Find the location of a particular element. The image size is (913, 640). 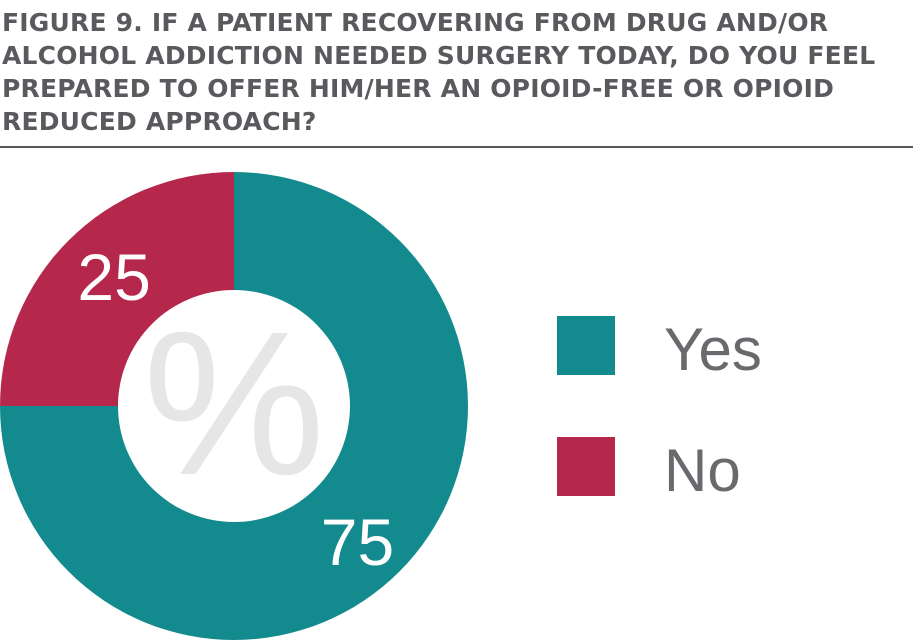

legend-label-yes: Yes is located at coordinates (713, 349).